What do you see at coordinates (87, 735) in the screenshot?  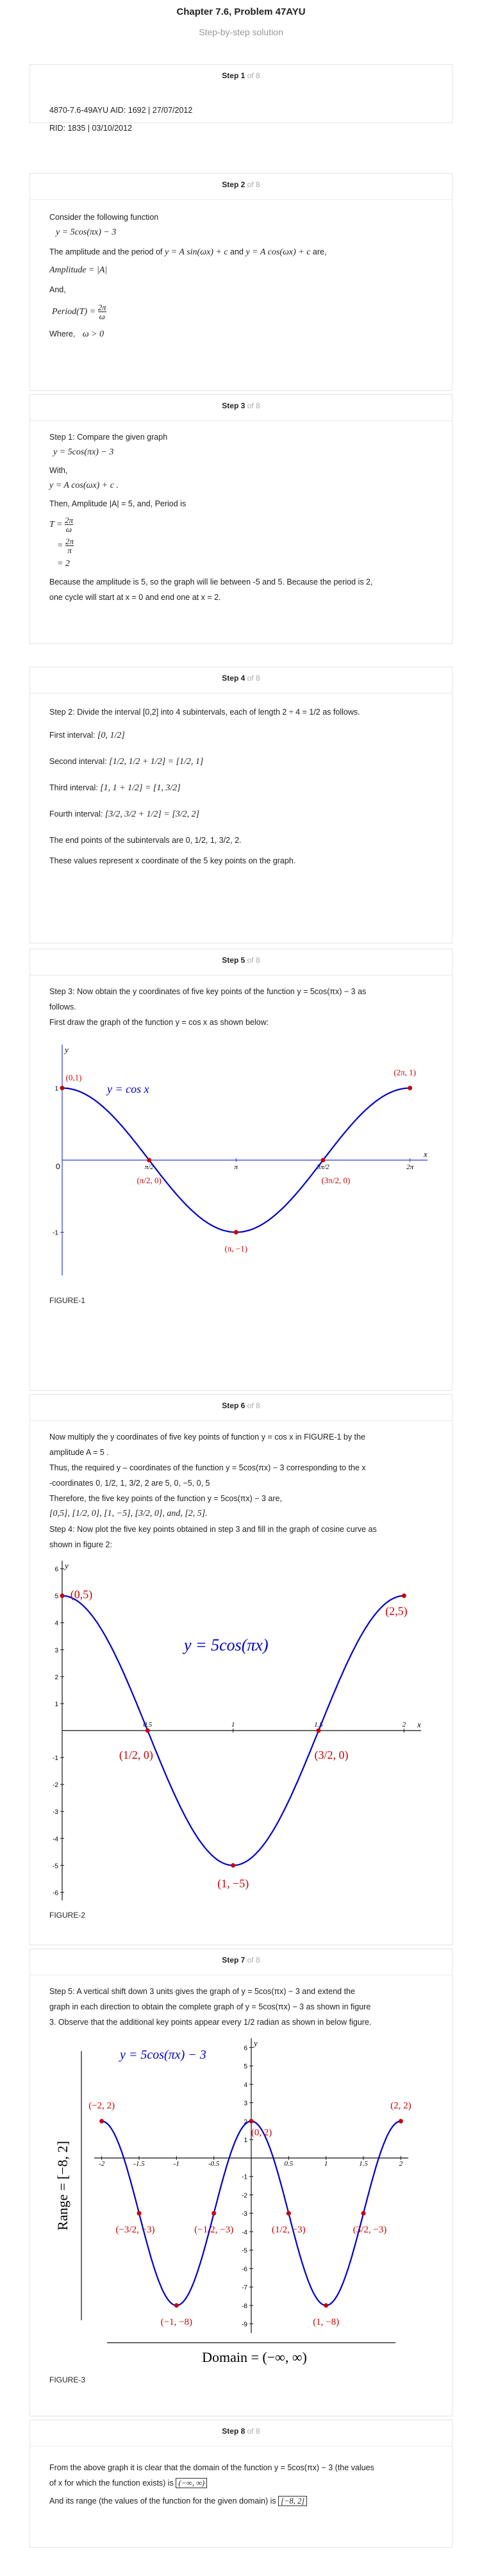 I see `interval-first: First interval: [0, 1/2]` at bounding box center [87, 735].